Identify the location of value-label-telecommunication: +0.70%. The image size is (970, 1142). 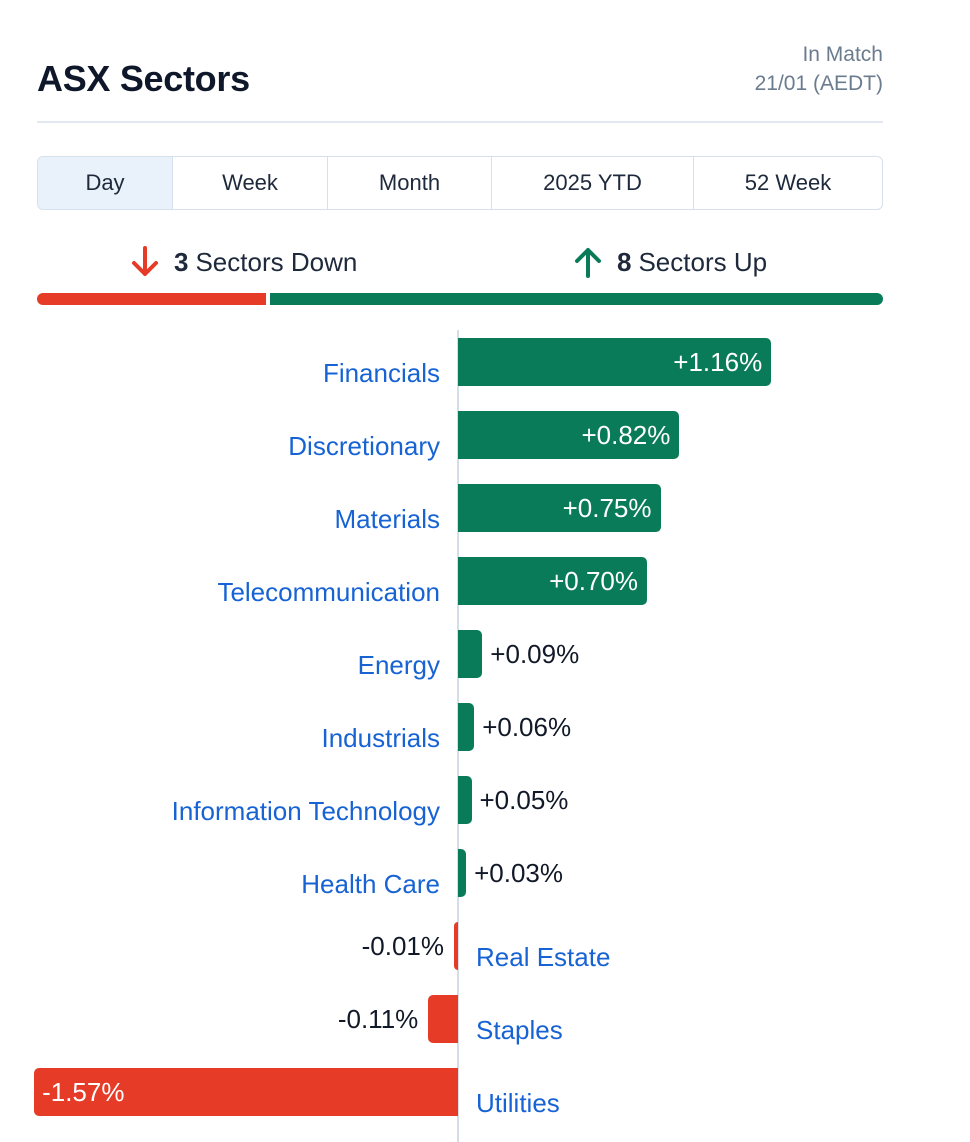
(593, 581).